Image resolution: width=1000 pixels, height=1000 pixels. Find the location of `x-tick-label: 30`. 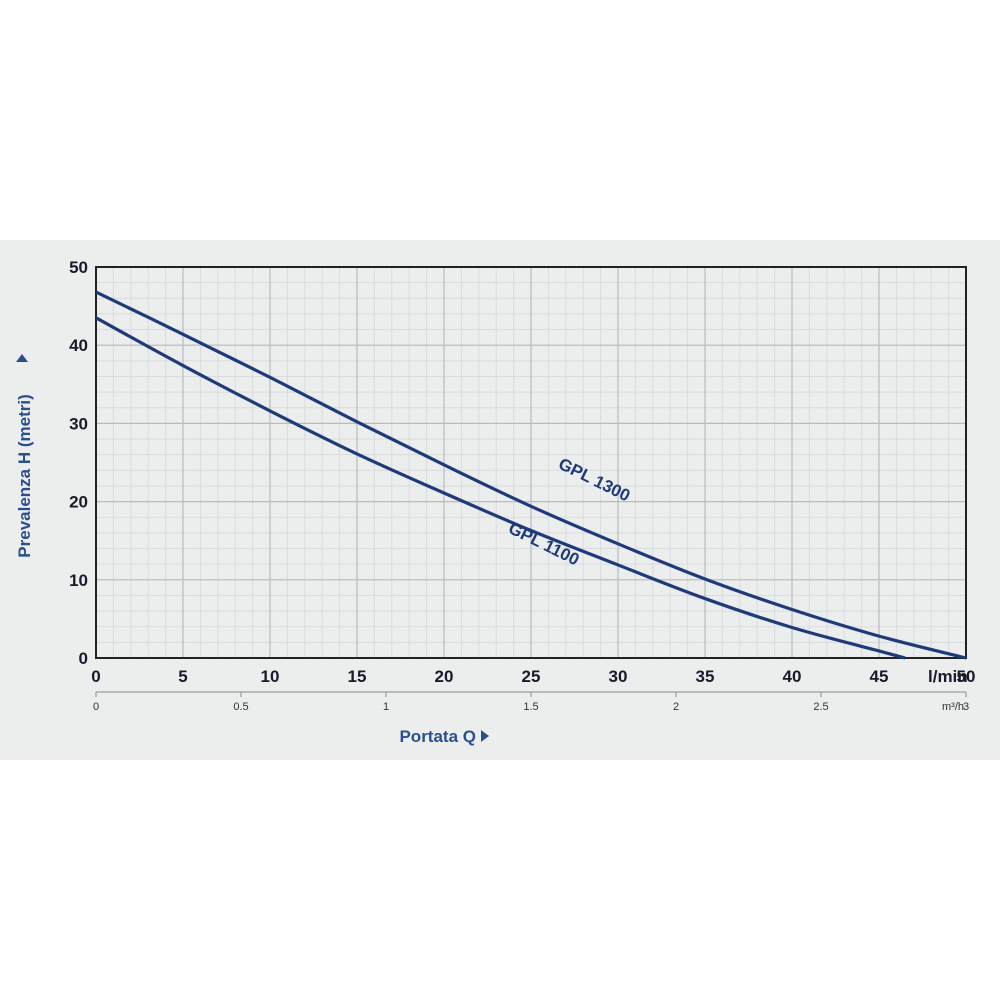

x-tick-label: 30 is located at coordinates (618, 676).